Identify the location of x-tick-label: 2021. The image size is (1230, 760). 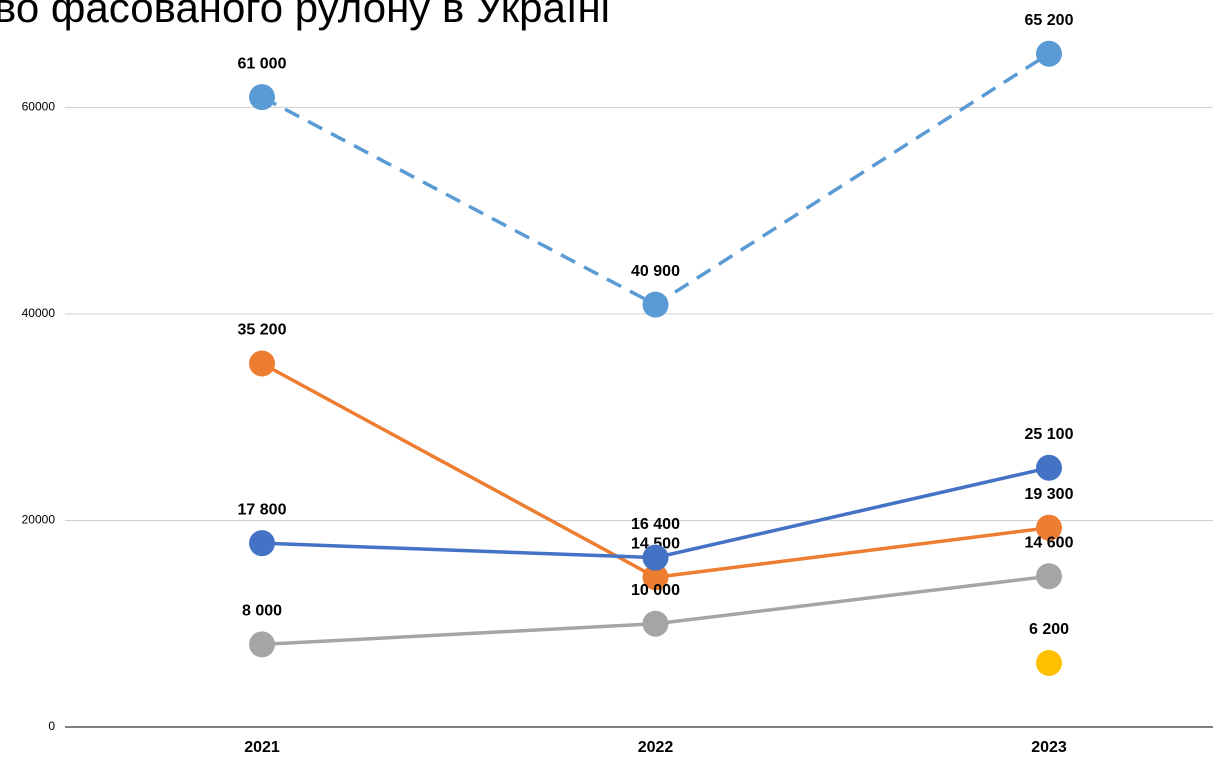
(262, 747).